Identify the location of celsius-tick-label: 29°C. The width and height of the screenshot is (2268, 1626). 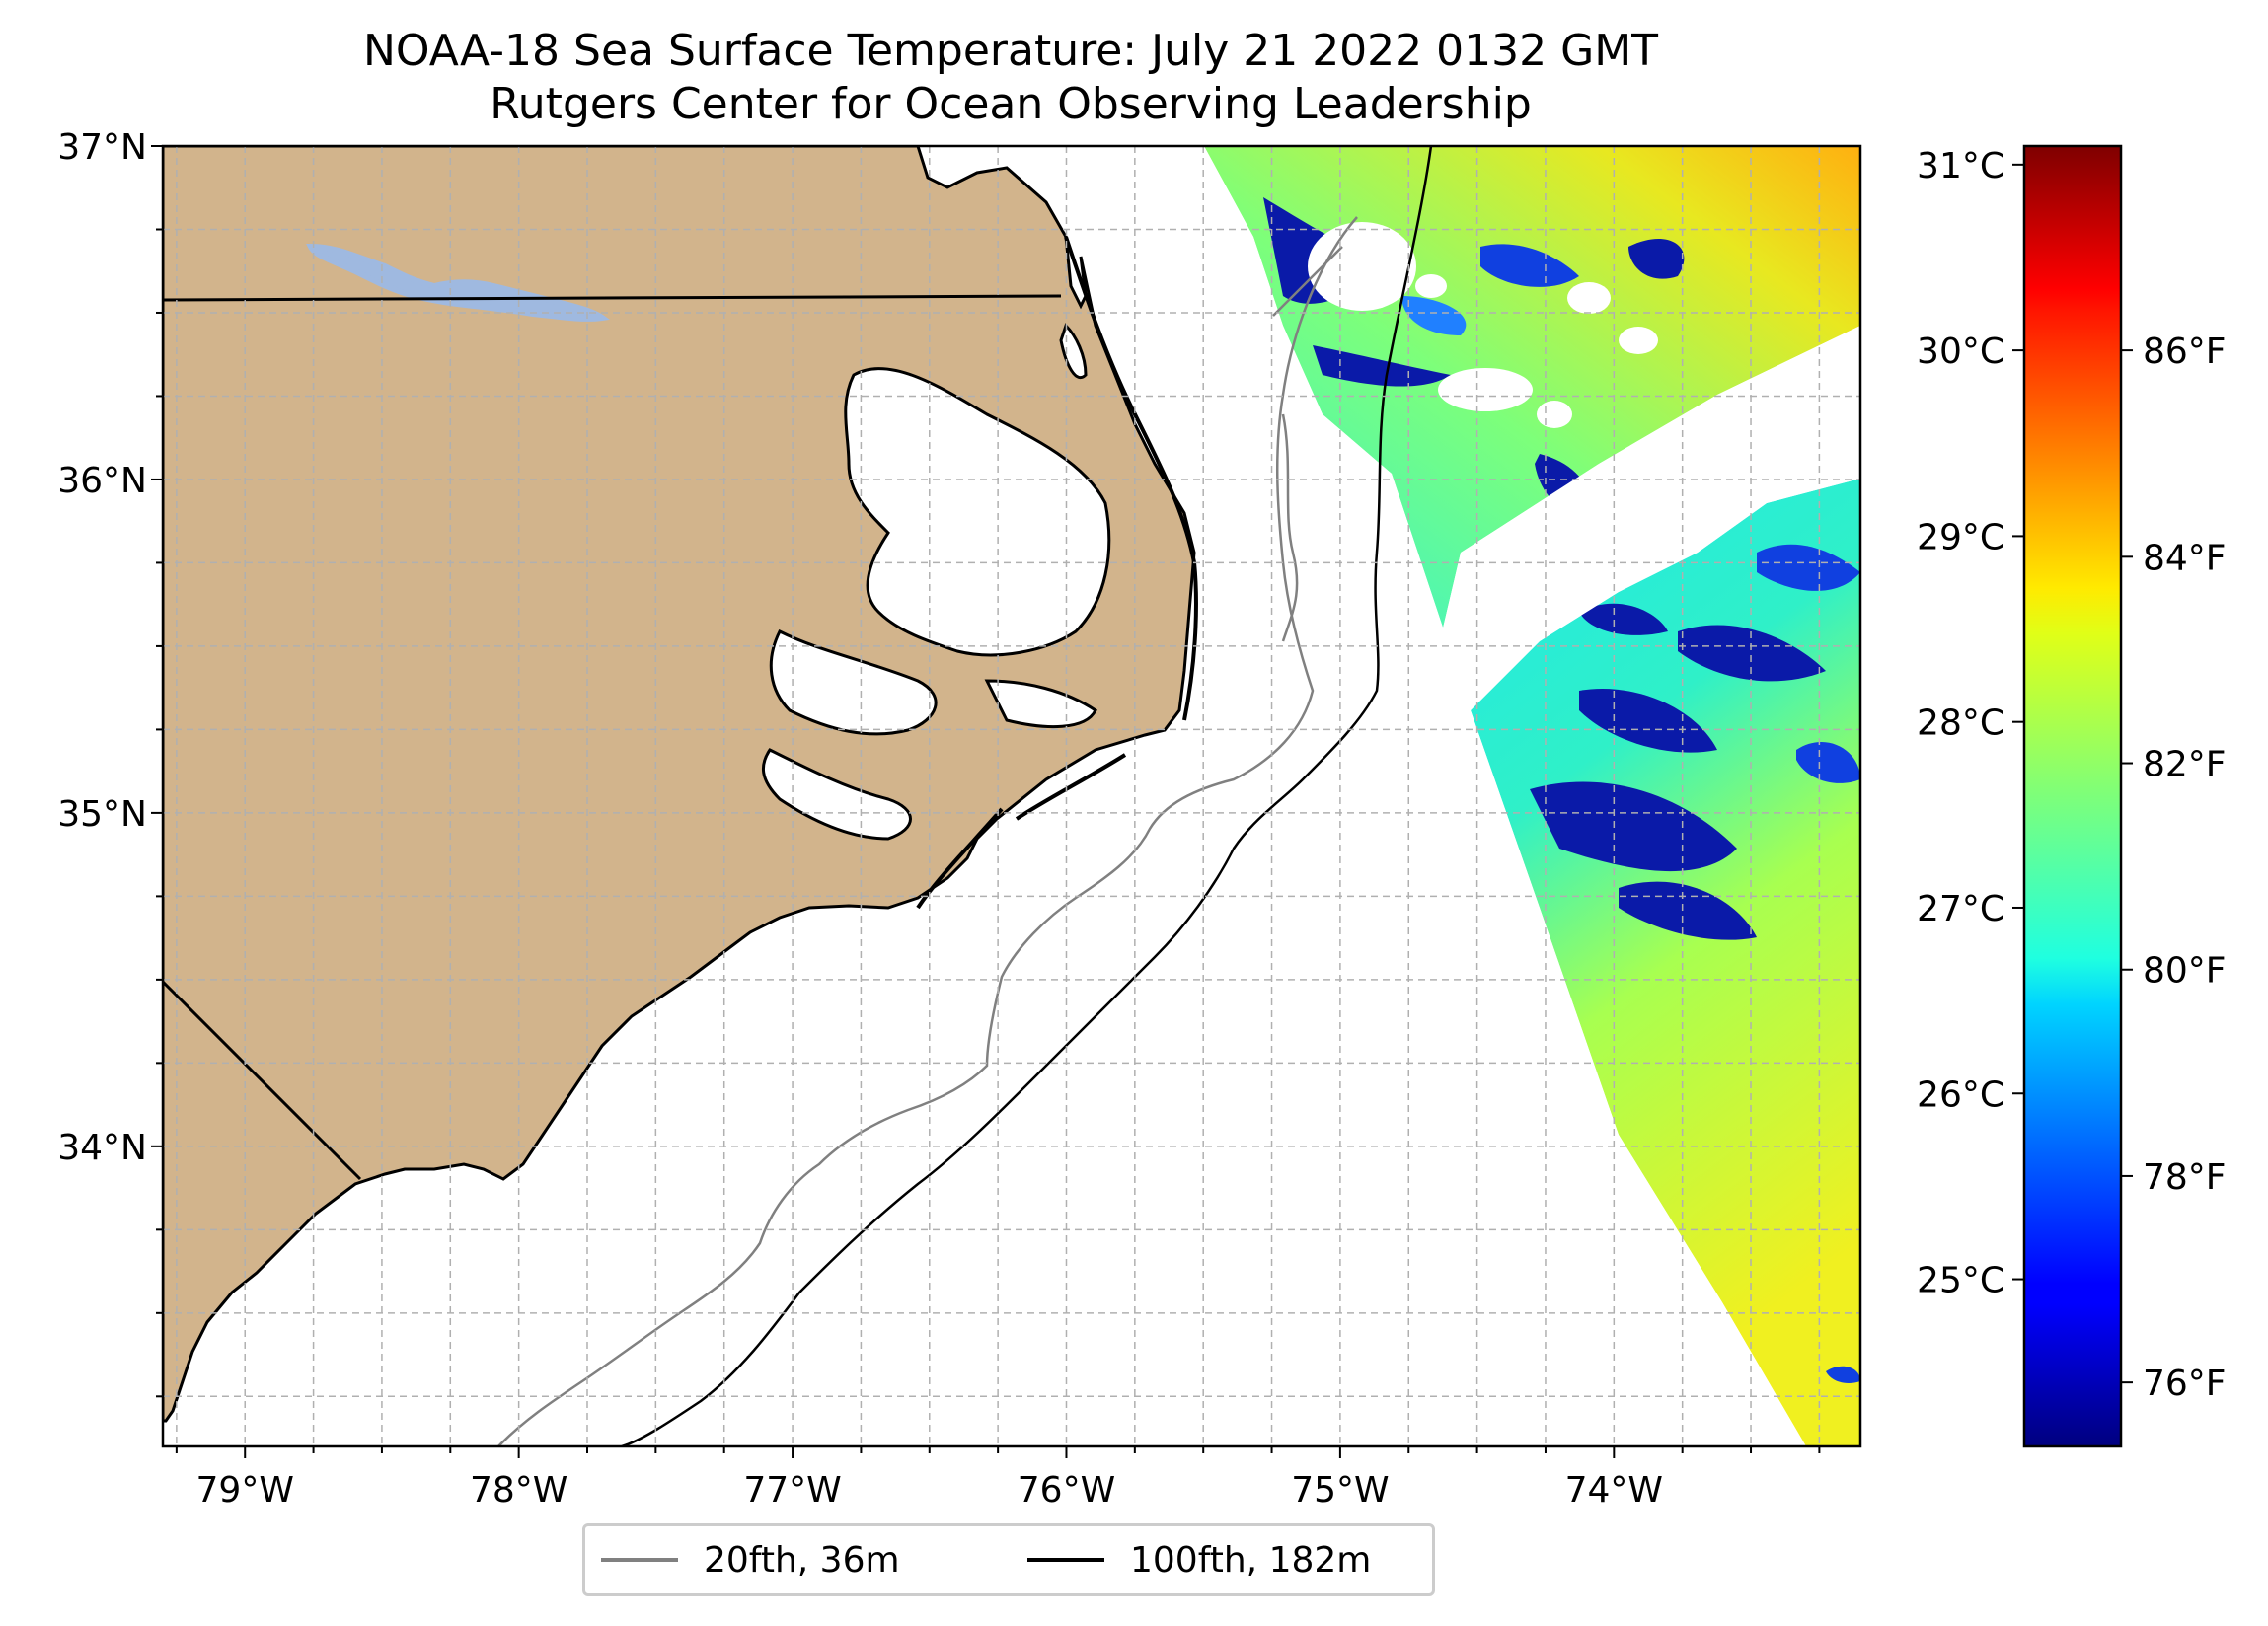
(1961, 537).